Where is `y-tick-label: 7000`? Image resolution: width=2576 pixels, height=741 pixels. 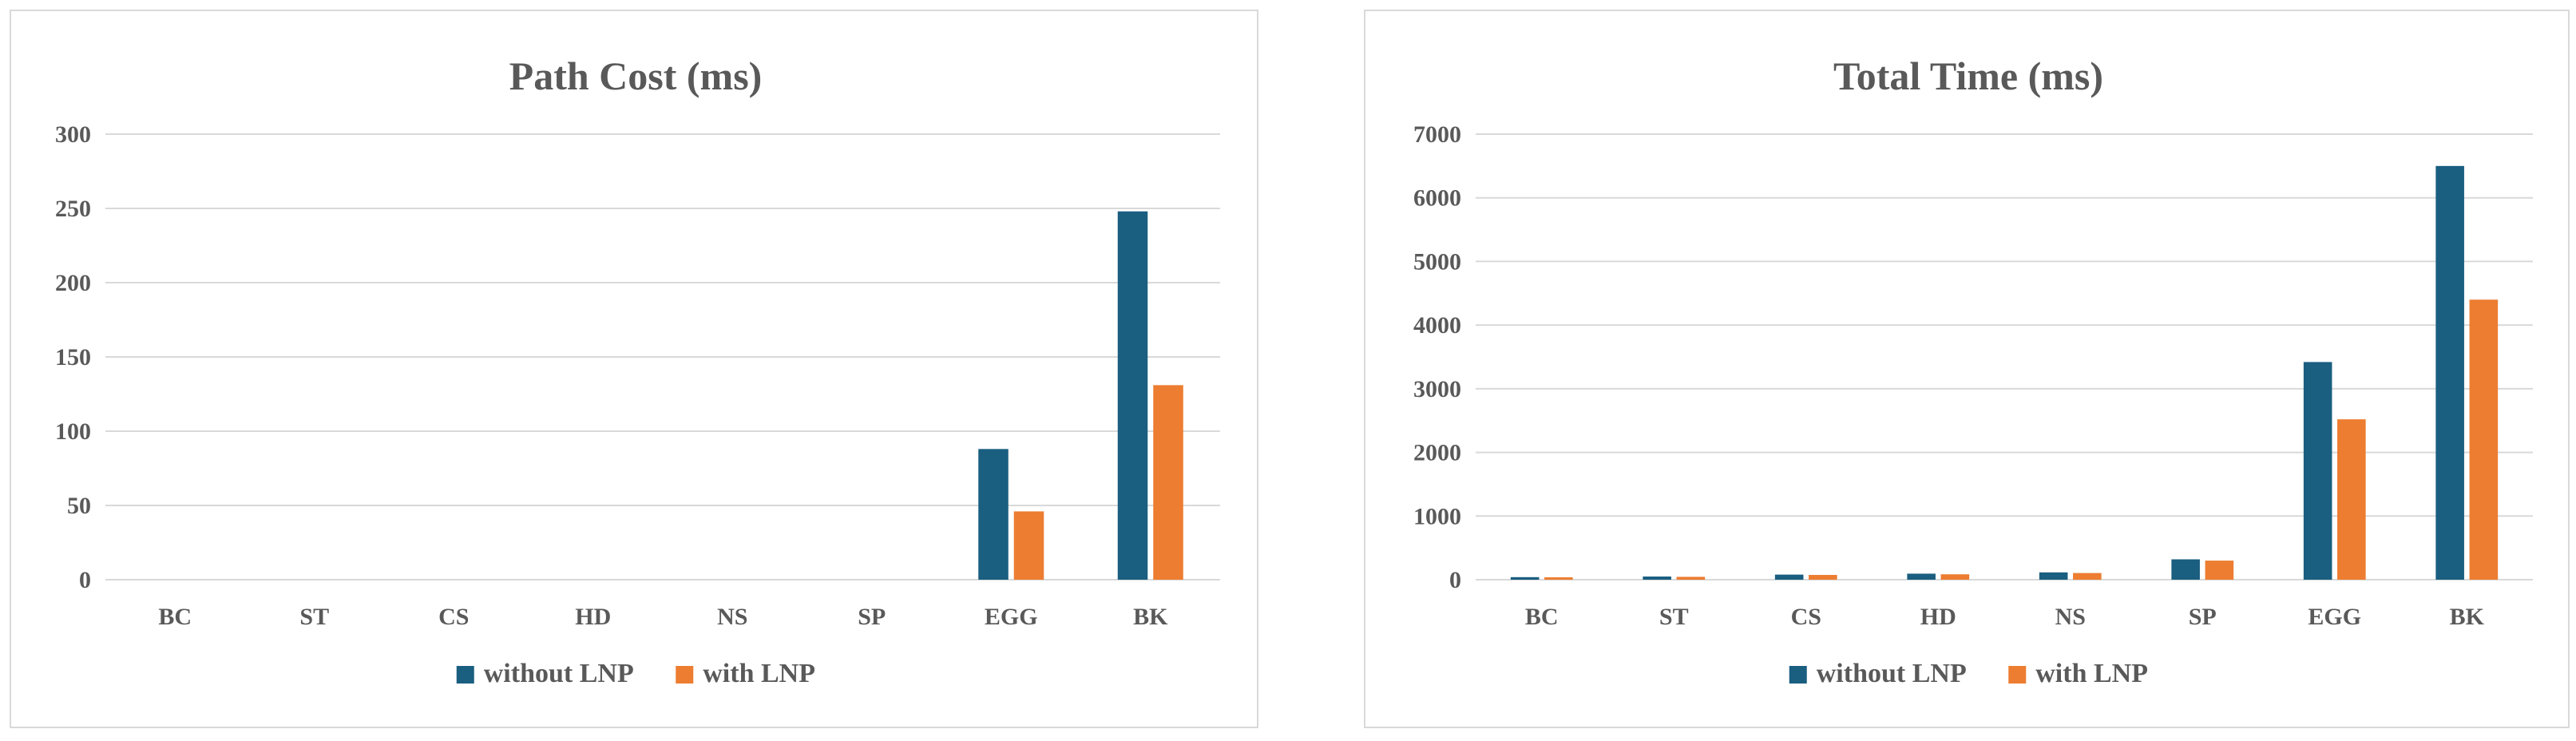
y-tick-label: 7000 is located at coordinates (1437, 134).